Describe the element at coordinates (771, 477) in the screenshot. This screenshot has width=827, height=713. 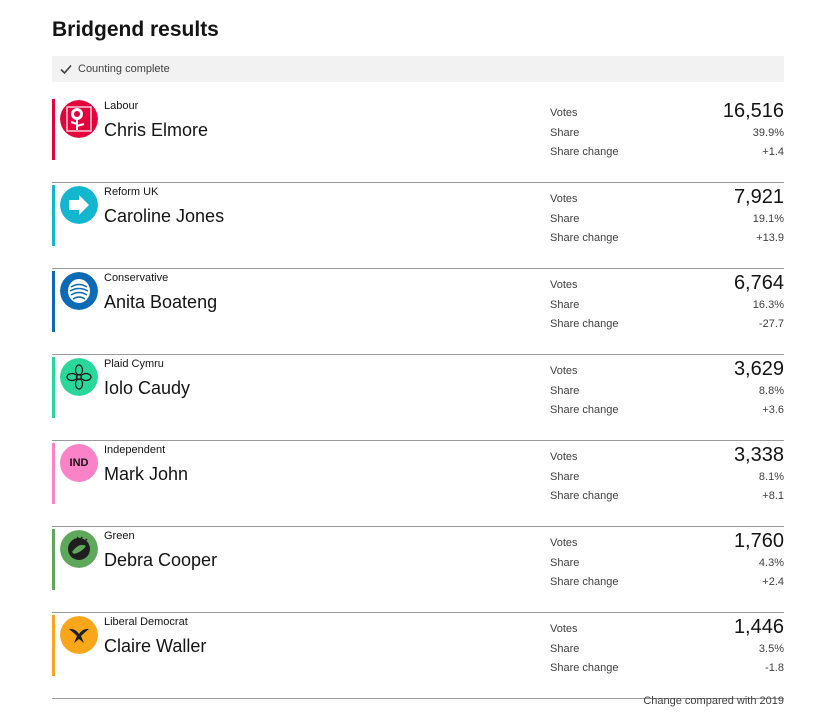
I see `share-value: 8.1%` at that location.